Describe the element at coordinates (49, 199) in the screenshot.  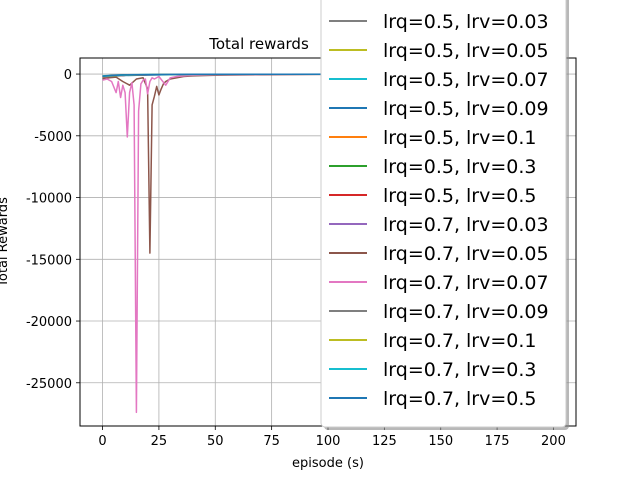
I see `y-tick-label: -10000` at that location.